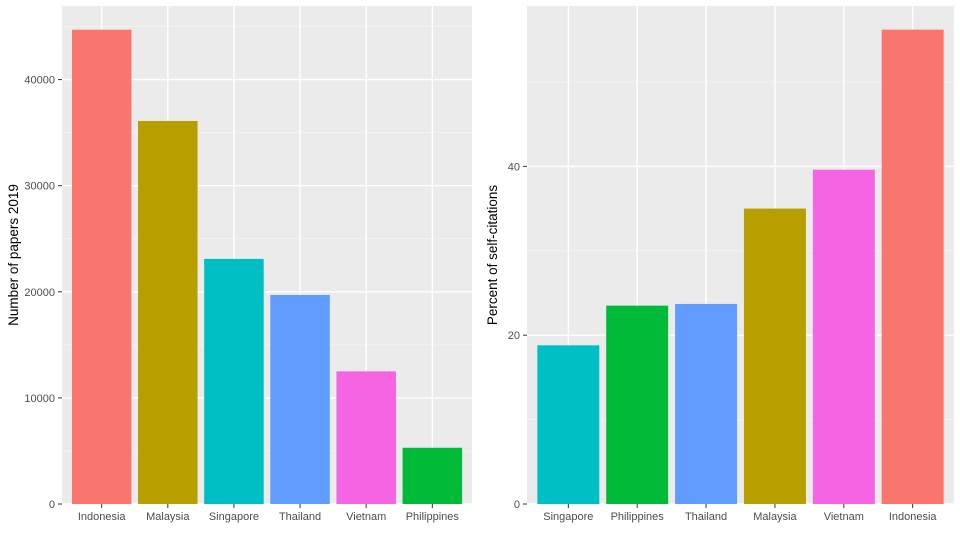  What do you see at coordinates (492, 255) in the screenshot?
I see `y-axis-title: Percent of self-citations` at bounding box center [492, 255].